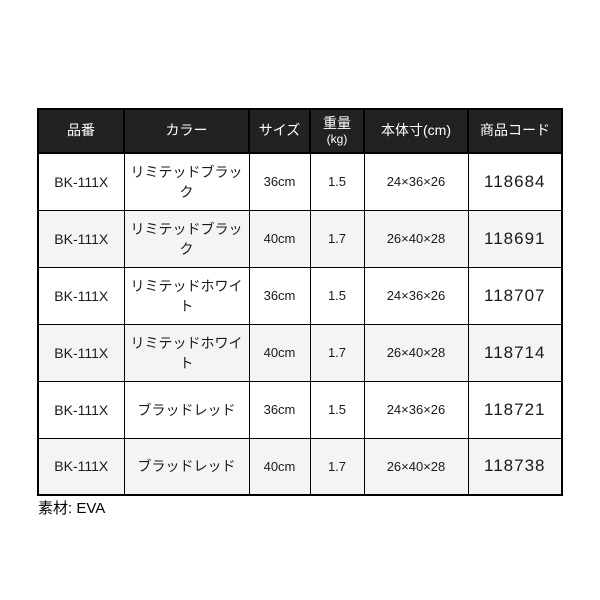  What do you see at coordinates (81, 131) in the screenshot?
I see `column-header-hinban: 品番` at bounding box center [81, 131].